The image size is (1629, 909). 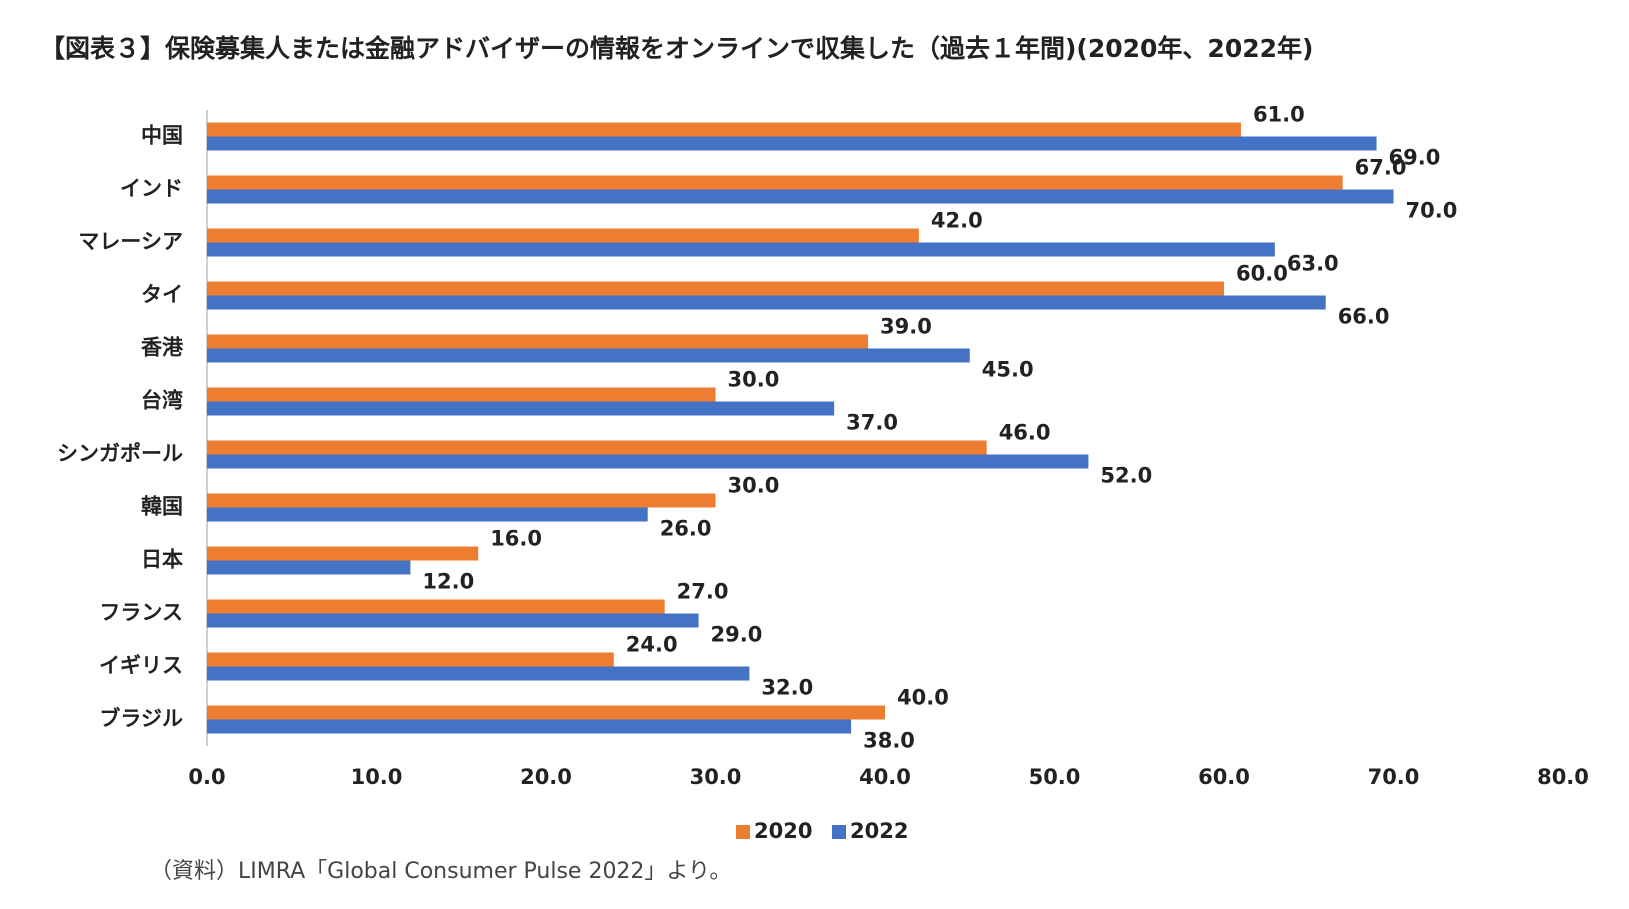 What do you see at coordinates (1055, 777) in the screenshot?
I see `x-tick-label: 50.0` at bounding box center [1055, 777].